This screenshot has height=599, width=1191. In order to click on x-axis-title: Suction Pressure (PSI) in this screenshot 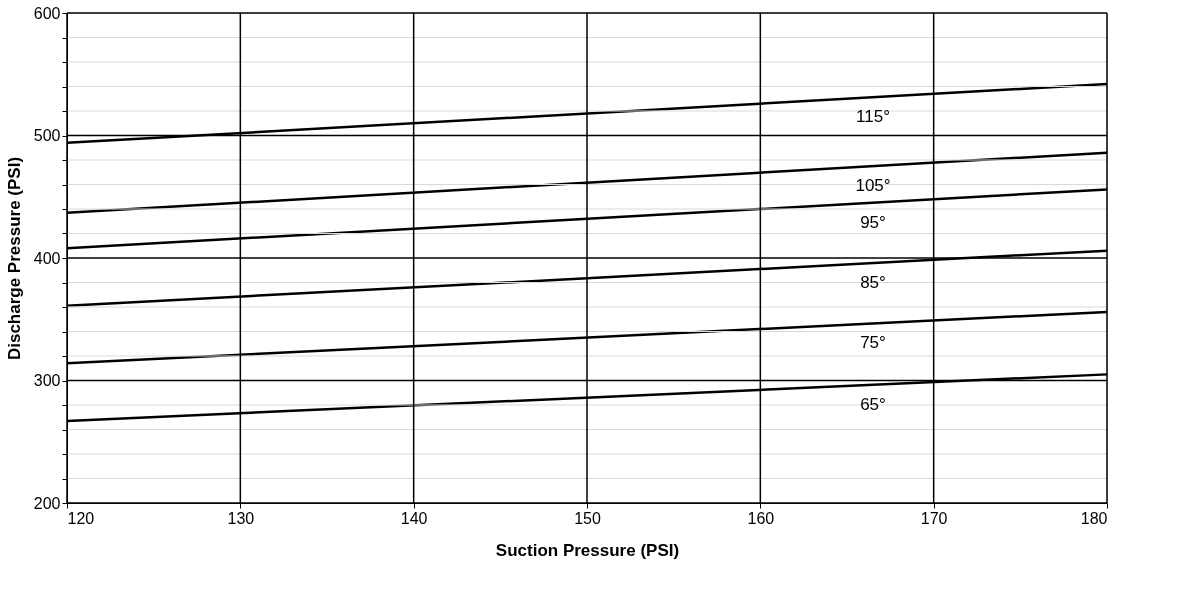, I will do `click(587, 550)`.